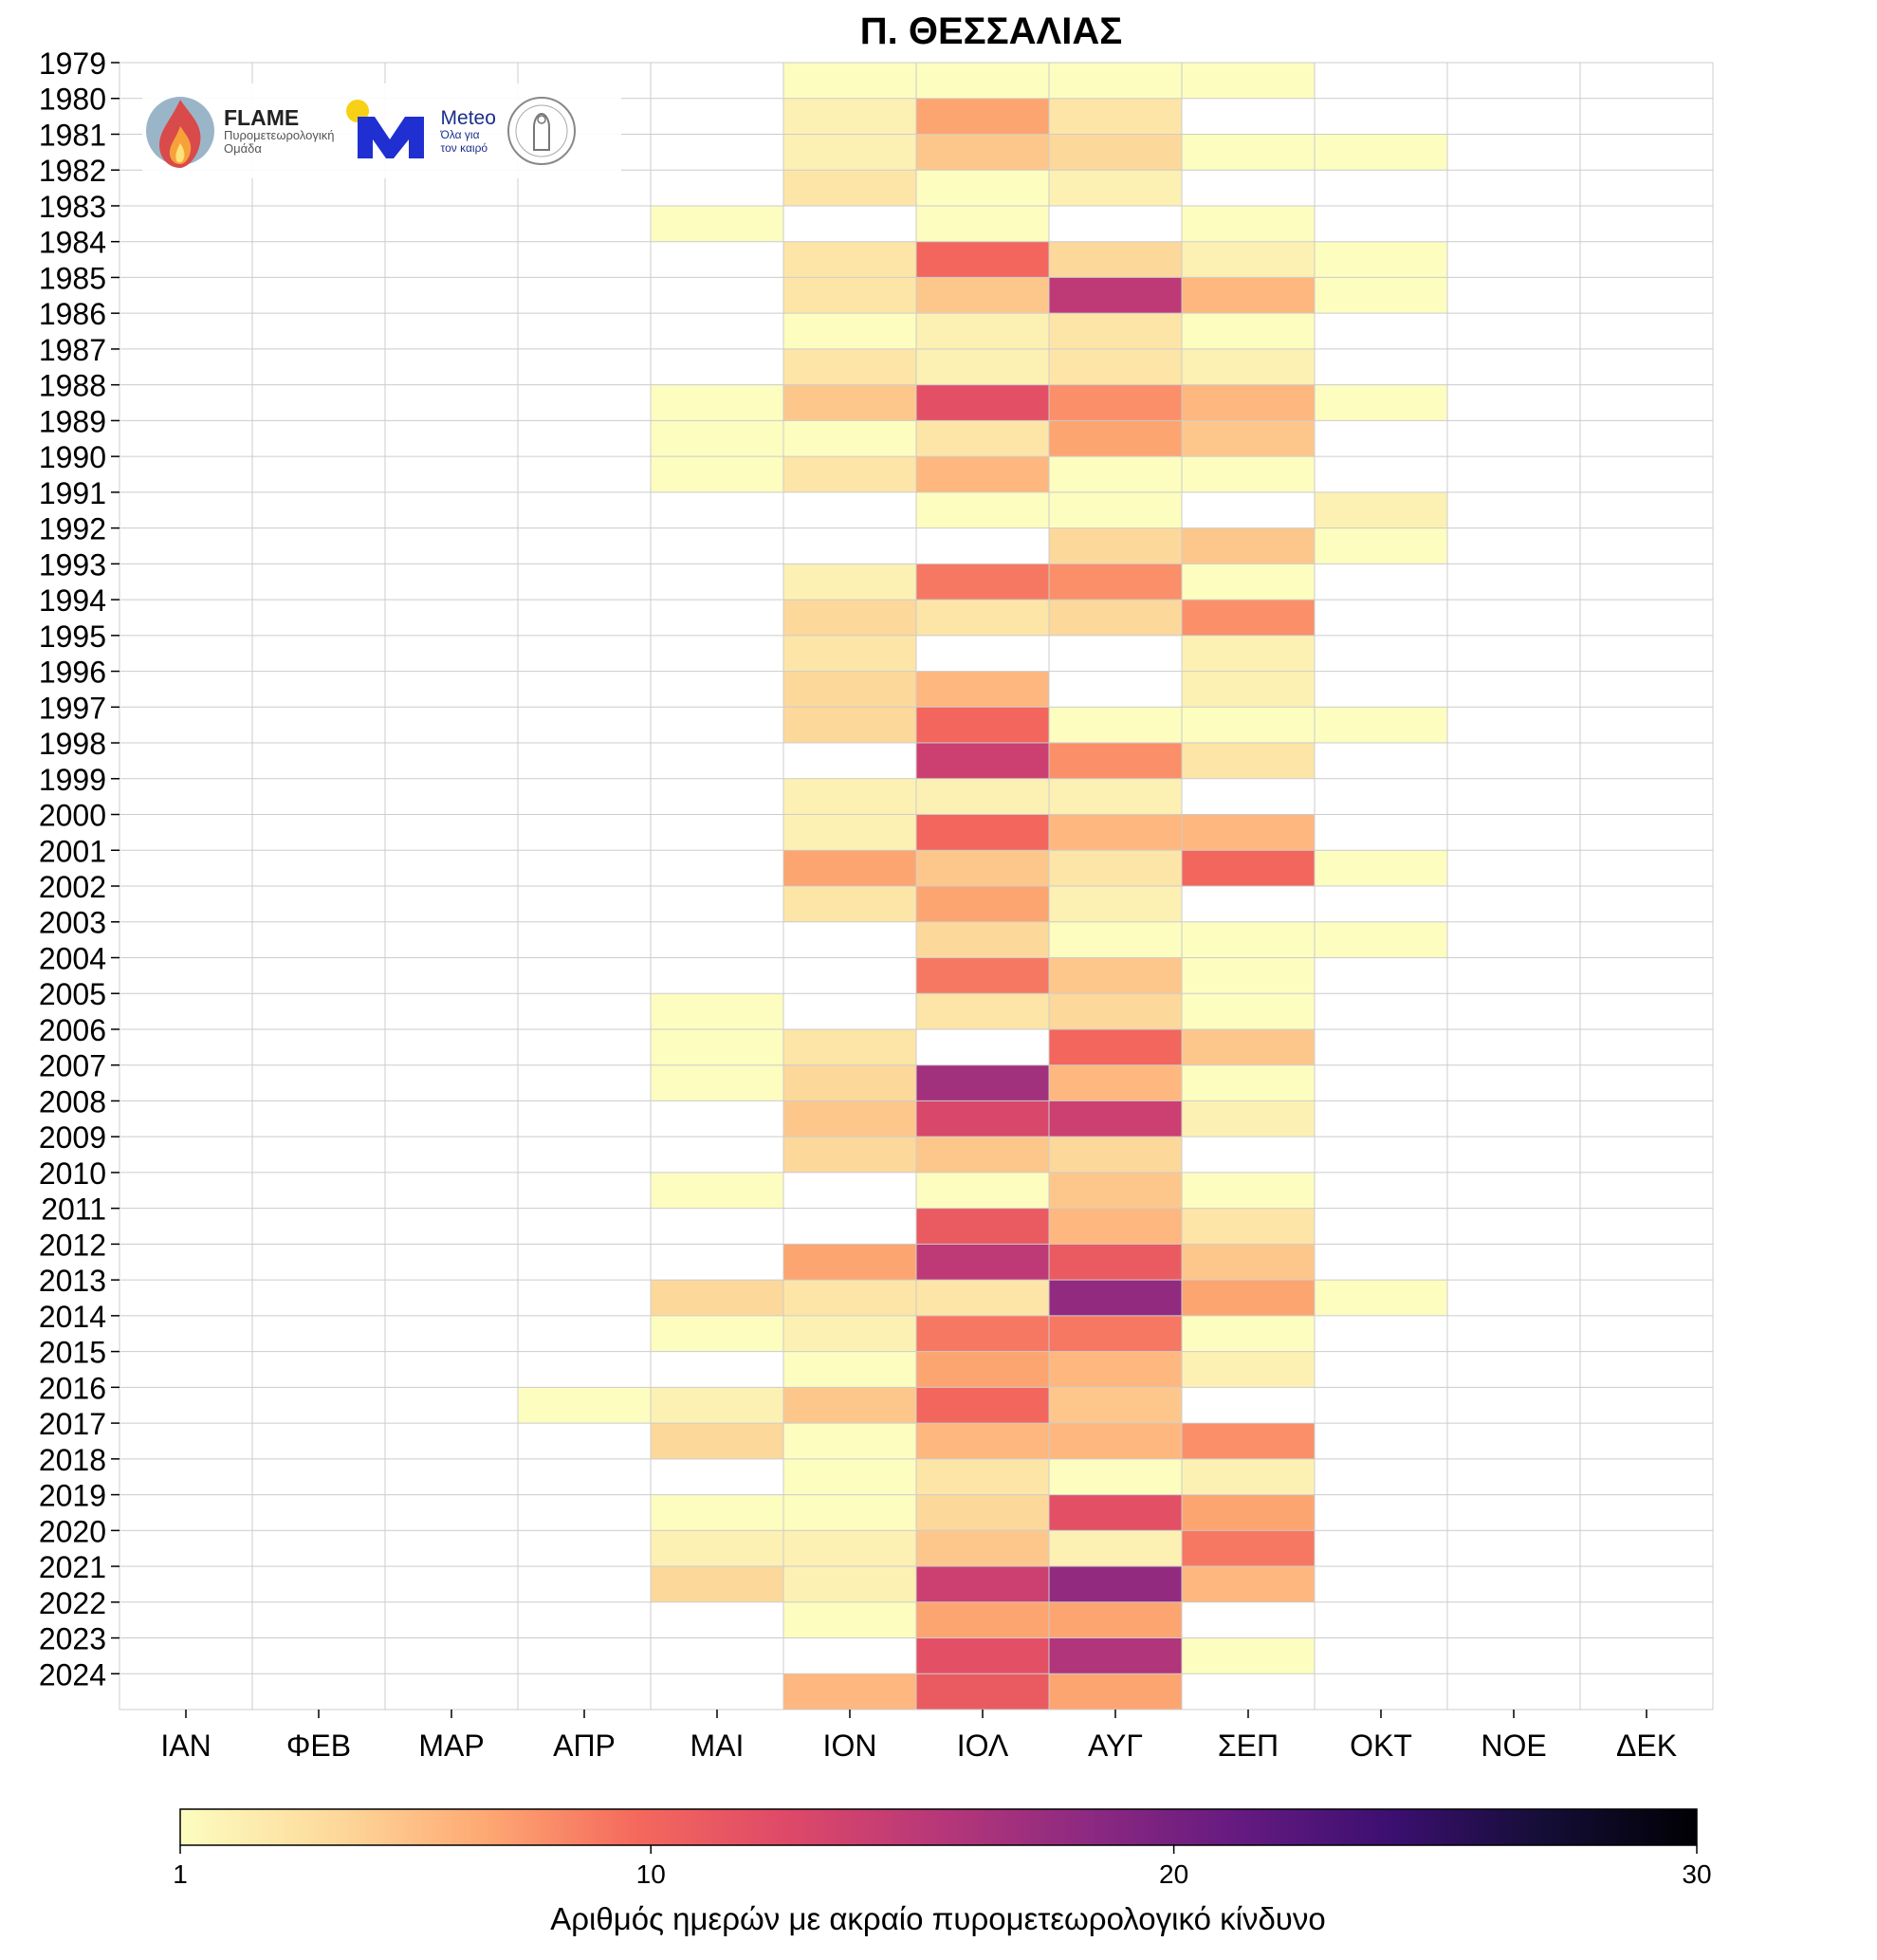 Image resolution: width=1877 pixels, height=1960 pixels. I want to click on y-axis-tick-label: 2015, so click(72, 1353).